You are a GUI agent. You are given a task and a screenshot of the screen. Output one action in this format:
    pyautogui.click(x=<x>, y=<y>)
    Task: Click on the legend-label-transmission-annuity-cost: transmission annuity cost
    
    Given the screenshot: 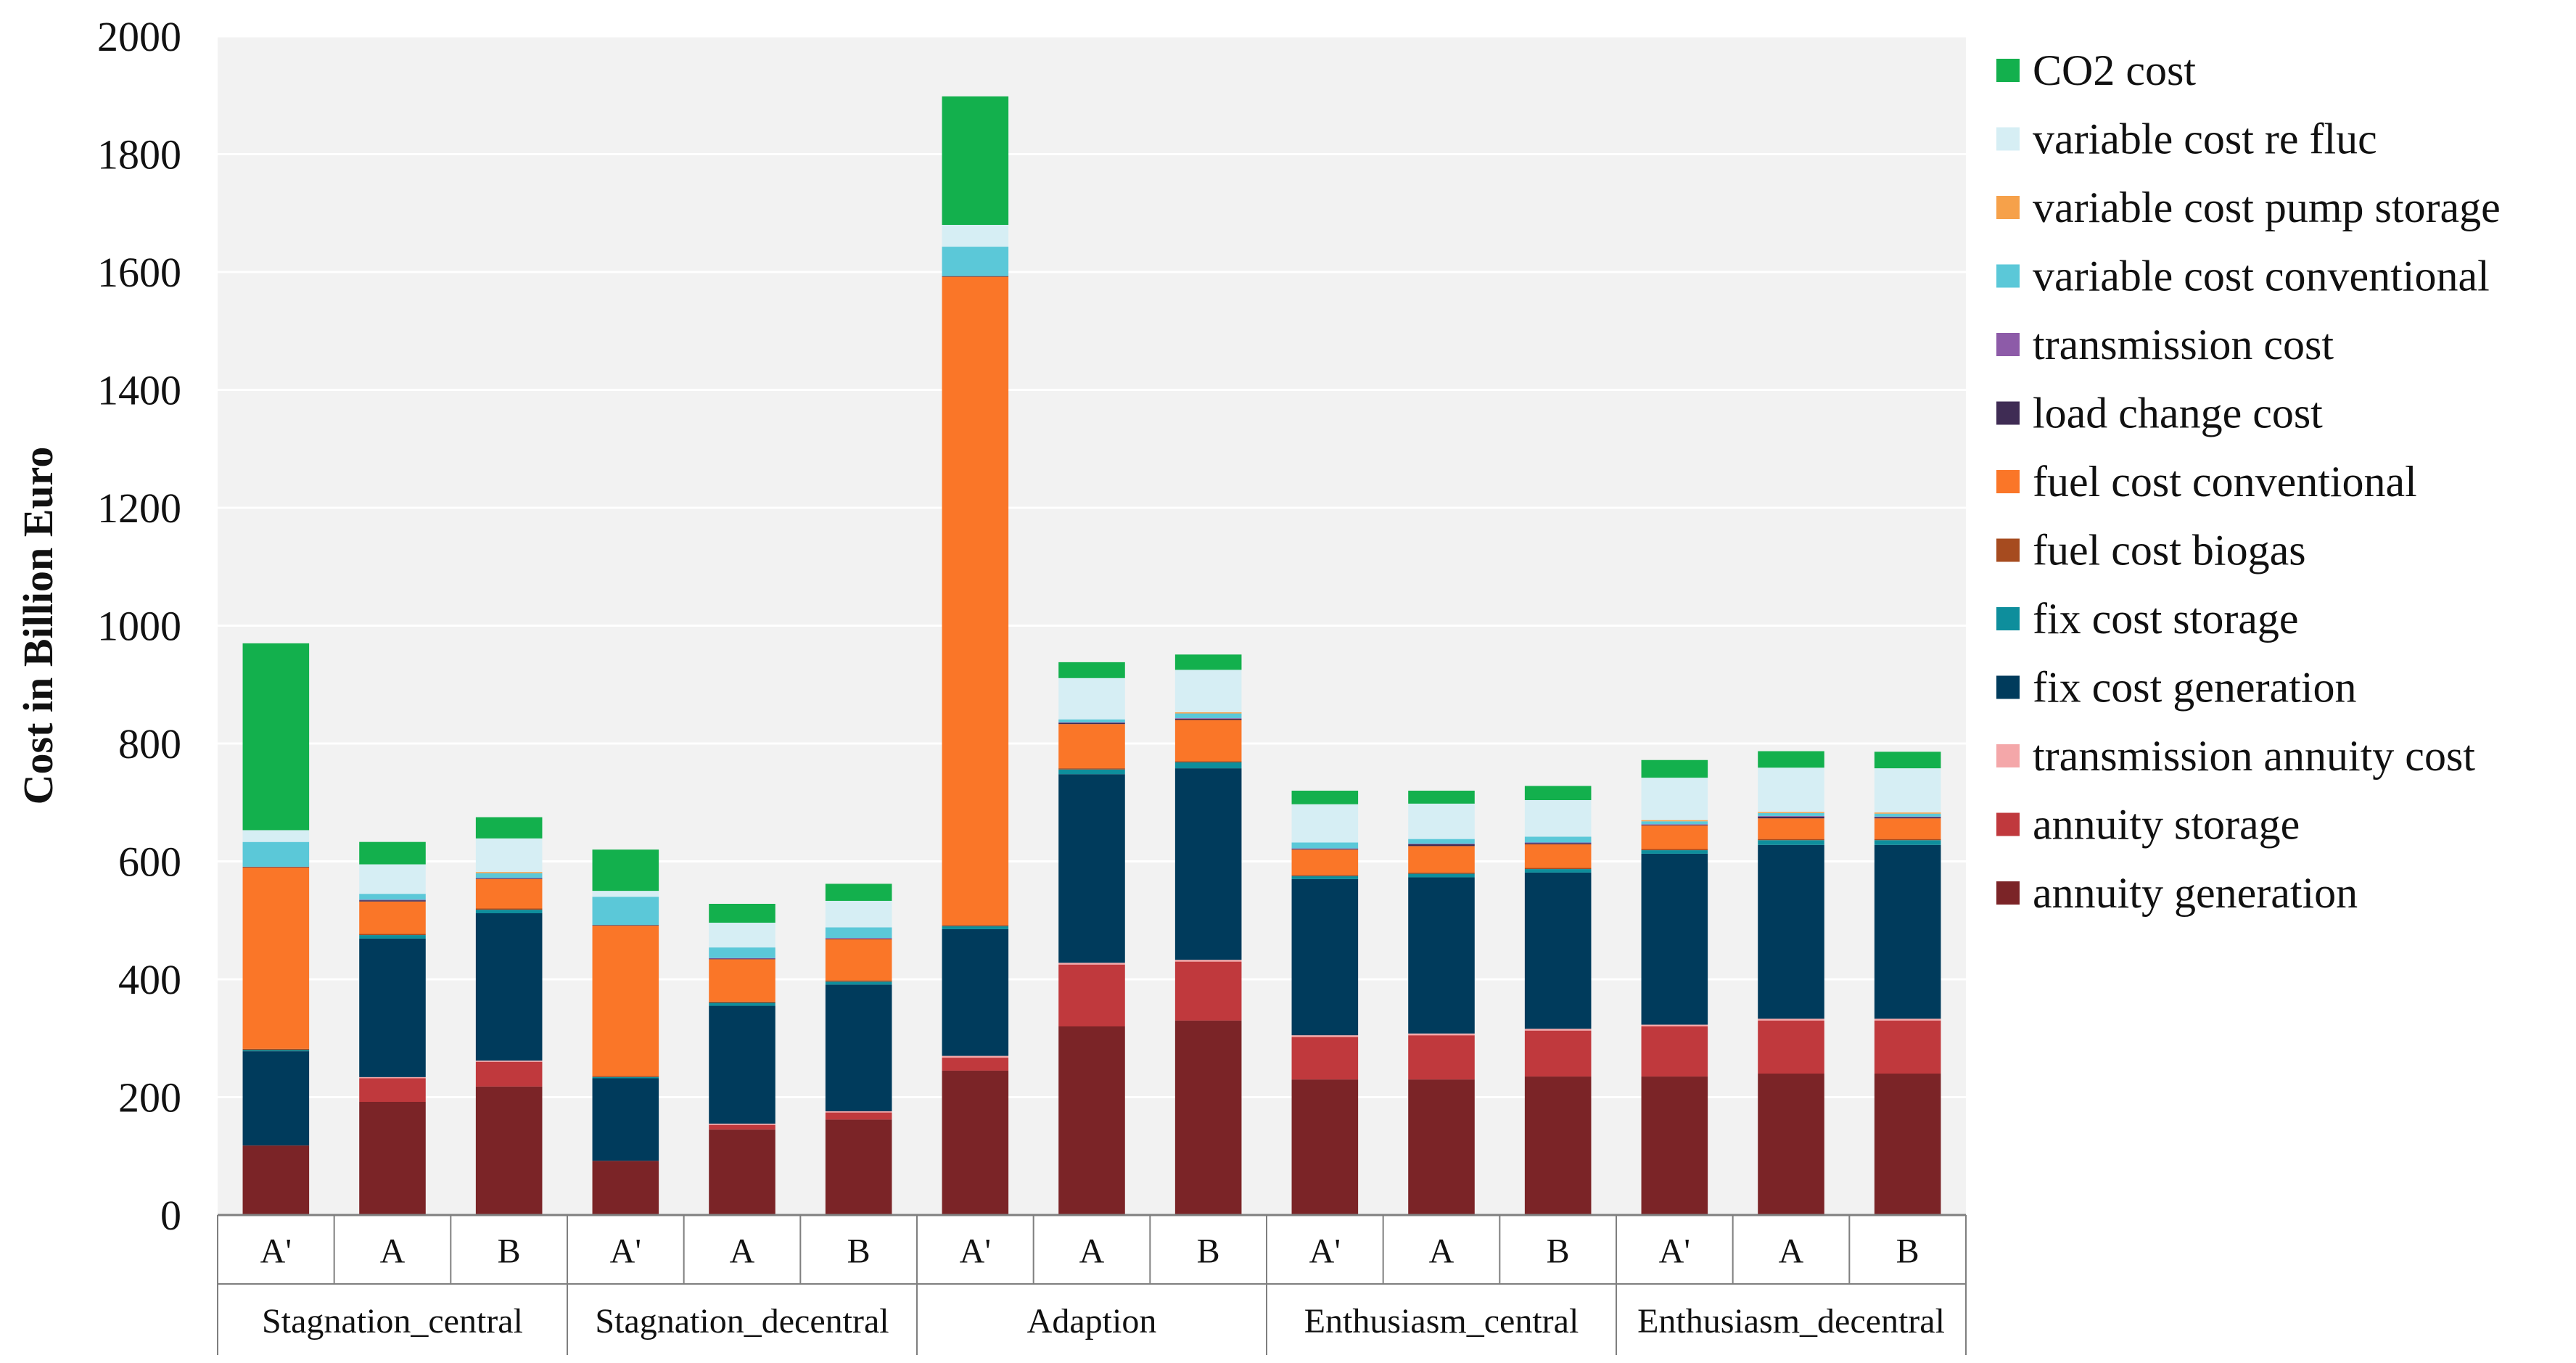 What is the action you would take?
    pyautogui.click(x=2254, y=756)
    